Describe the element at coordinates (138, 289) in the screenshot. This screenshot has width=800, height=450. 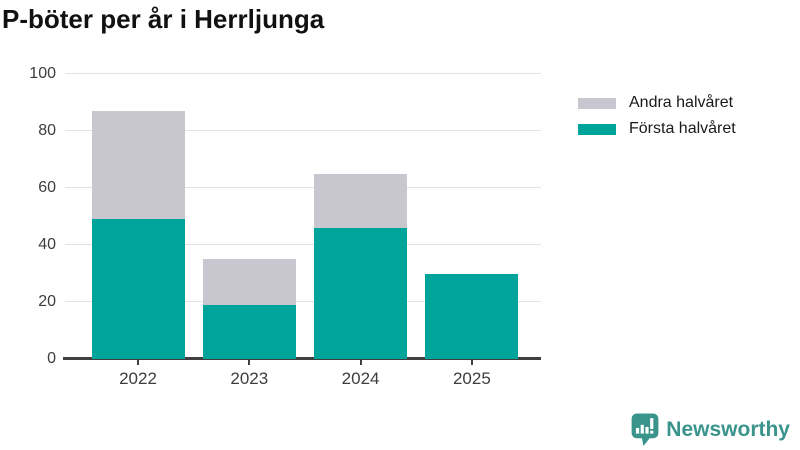
I see `bar-segment-2022-f-rsta-halv-ret` at that location.